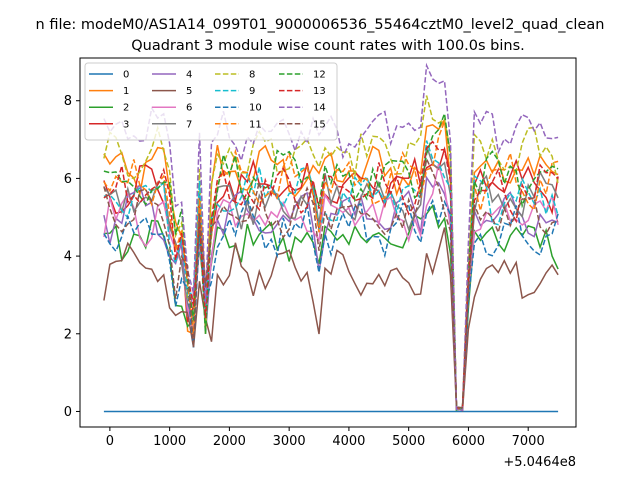 The width and height of the screenshot is (640, 480). What do you see at coordinates (68, 334) in the screenshot?
I see `y-tick-label: 2` at bounding box center [68, 334].